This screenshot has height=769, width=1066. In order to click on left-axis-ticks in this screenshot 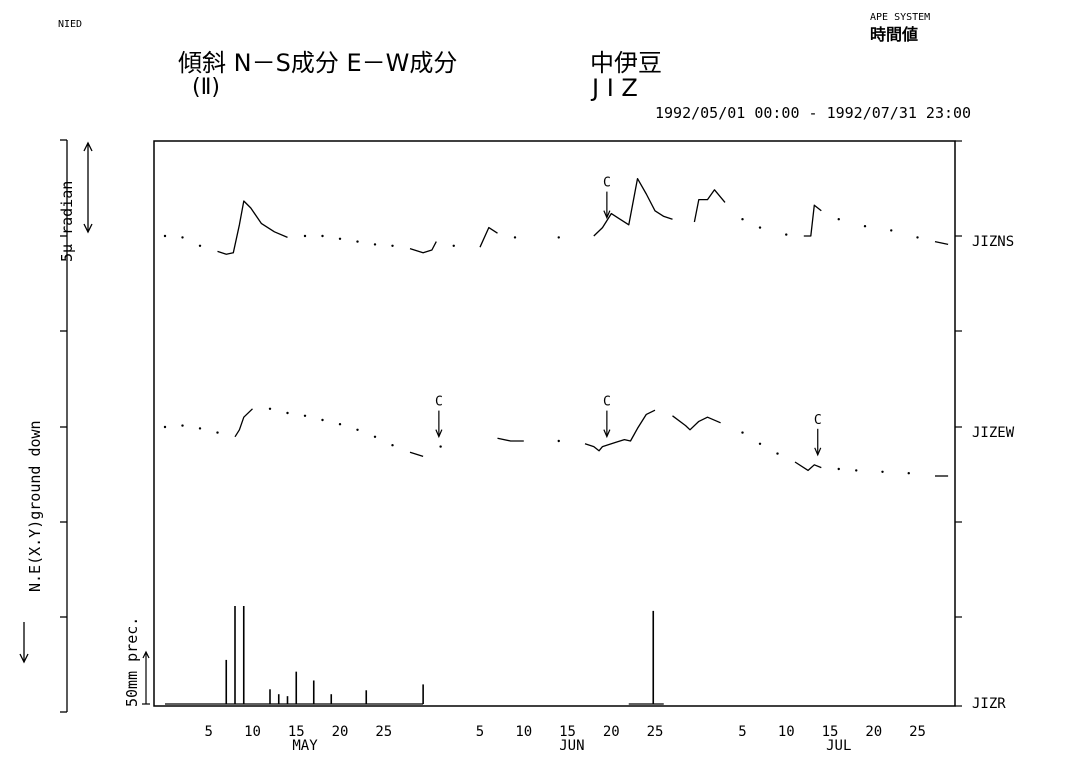, I will do `click(63, 426)`.